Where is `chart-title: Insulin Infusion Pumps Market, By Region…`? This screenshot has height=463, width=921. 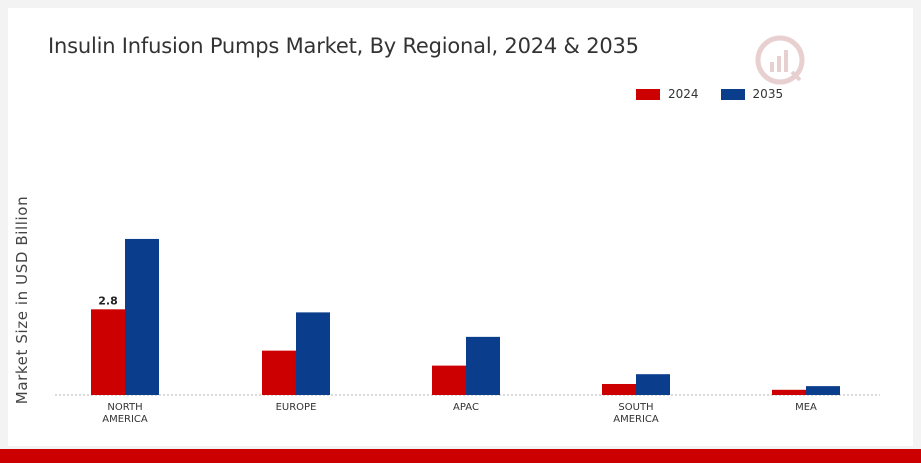
chart-title: Insulin Infusion Pumps Market, By Region… is located at coordinates (343, 46).